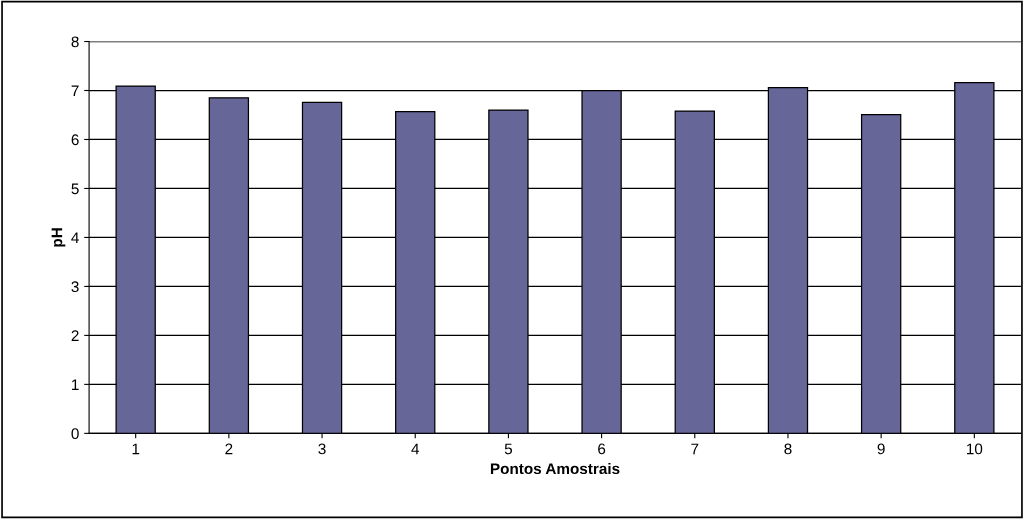  I want to click on y-tick-label: 6, so click(75, 140).